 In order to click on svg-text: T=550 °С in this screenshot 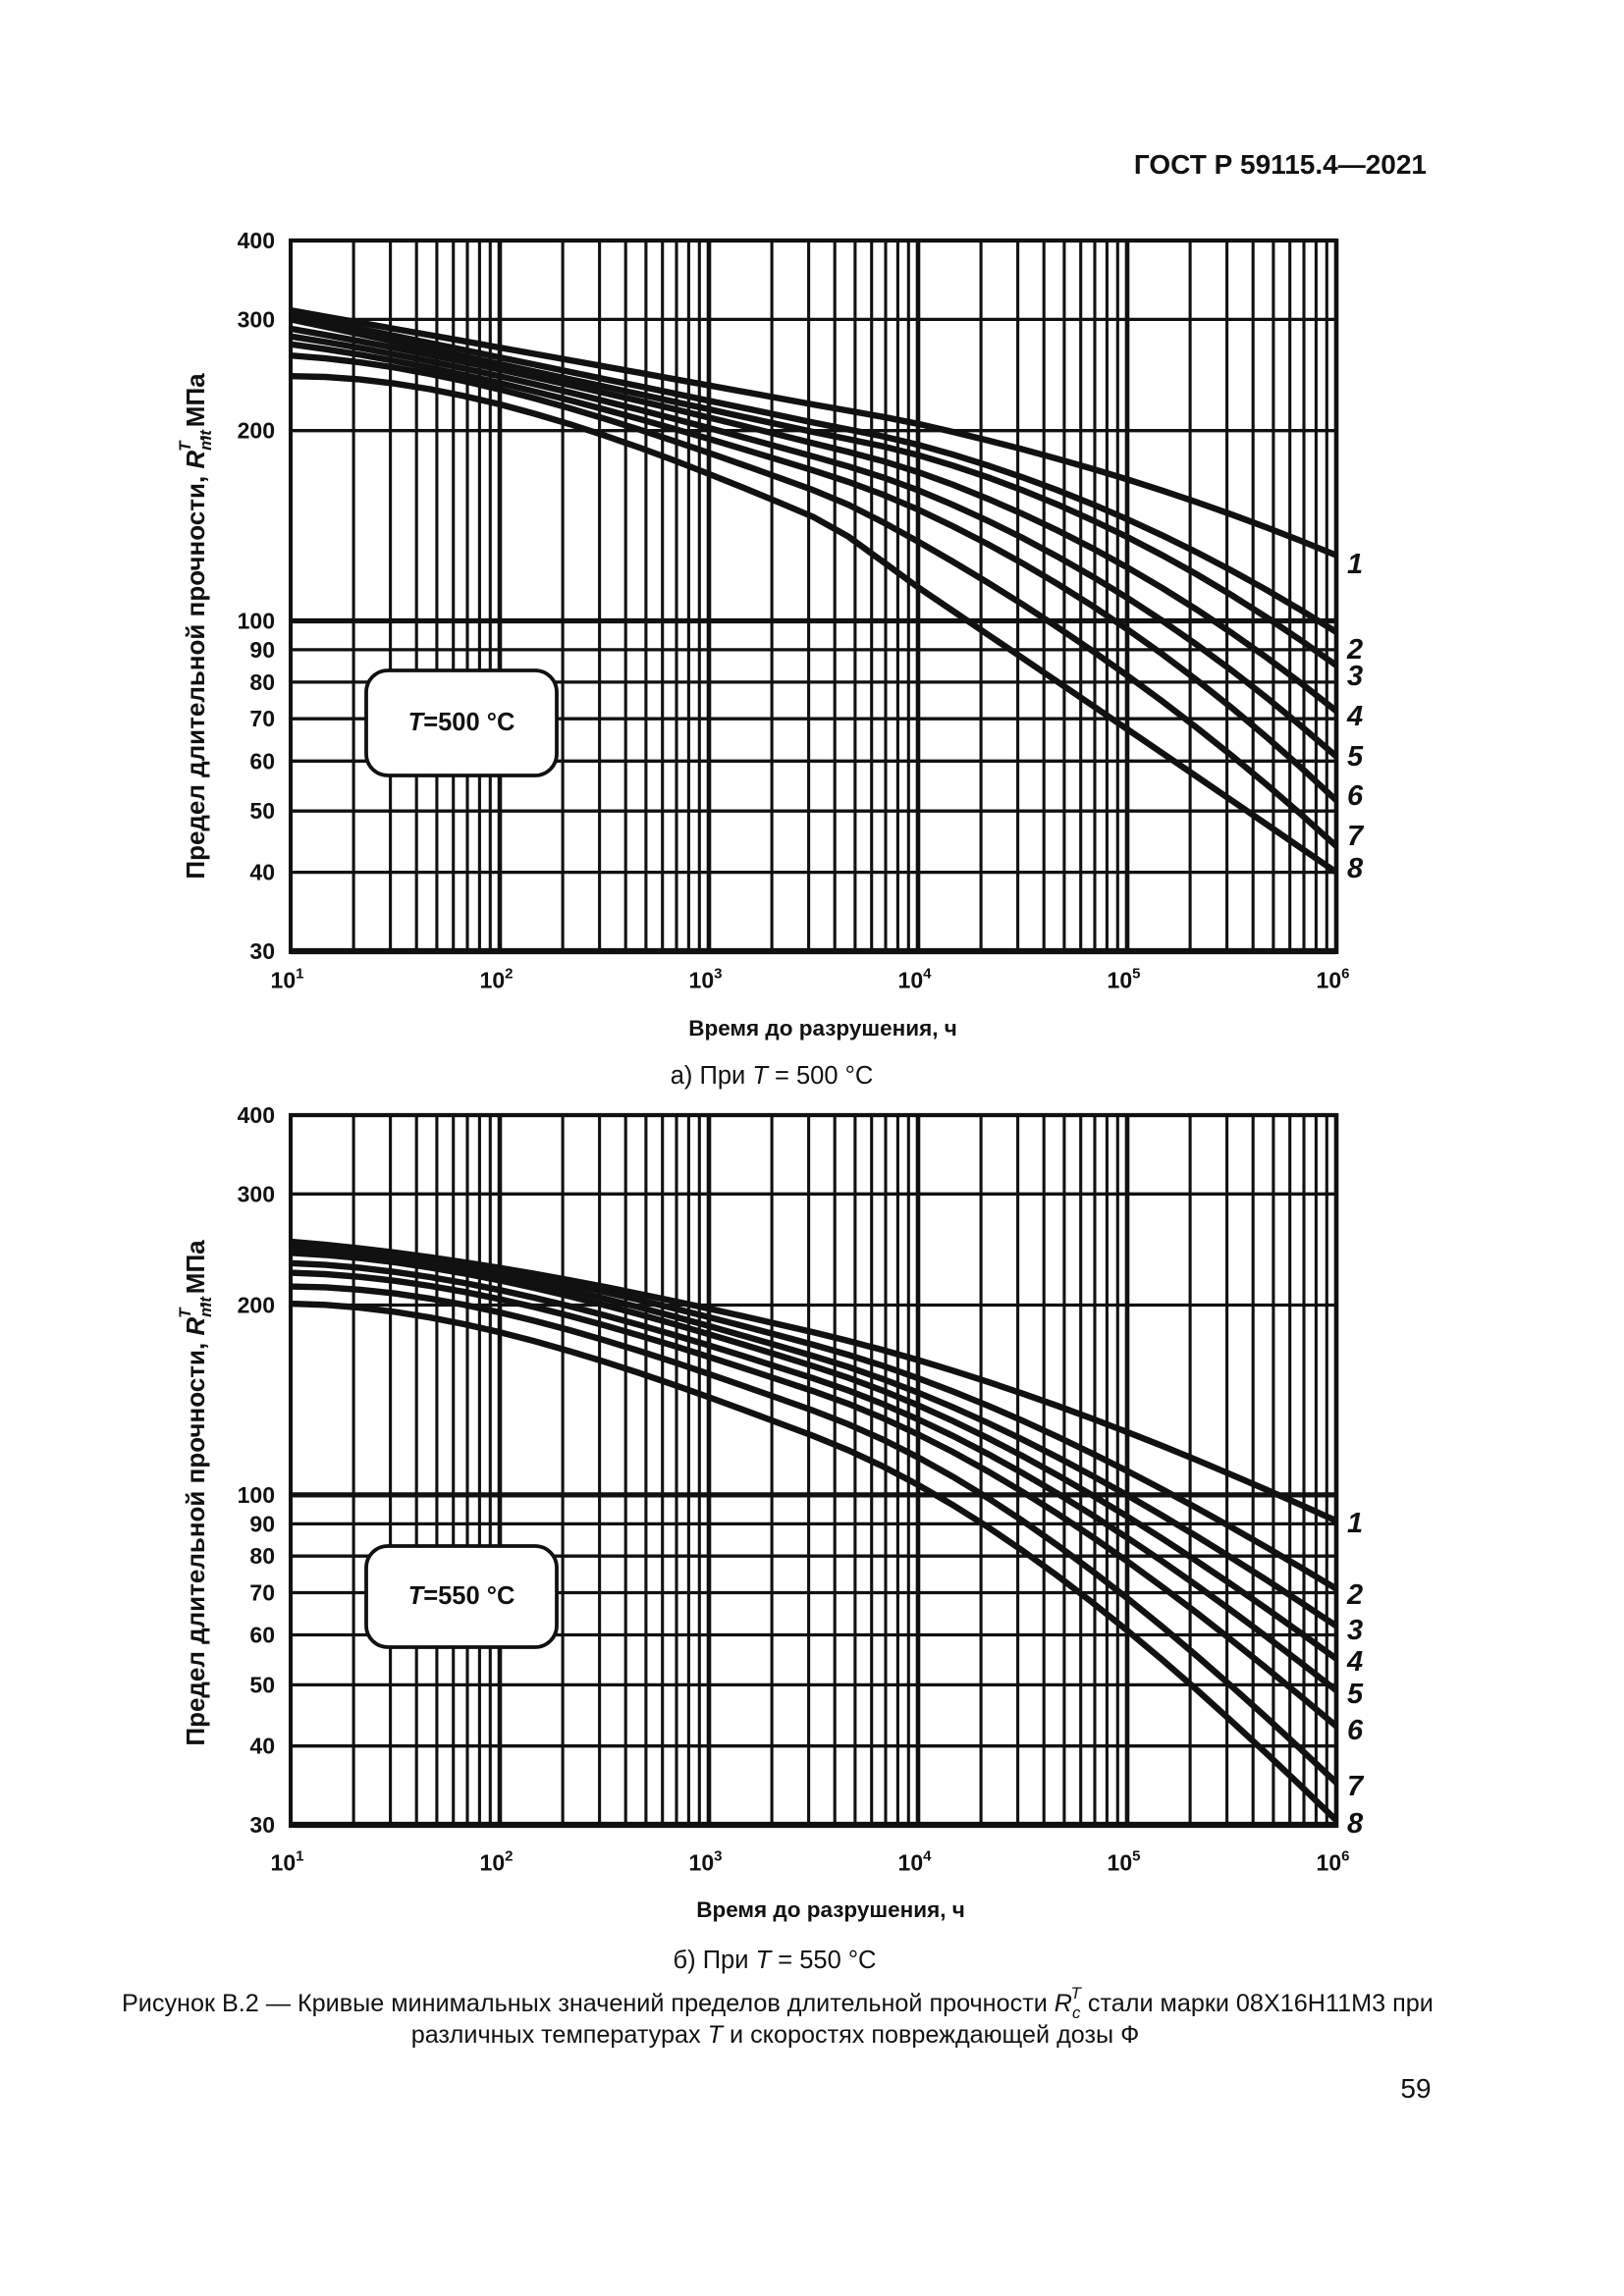, I will do `click(461, 1596)`.